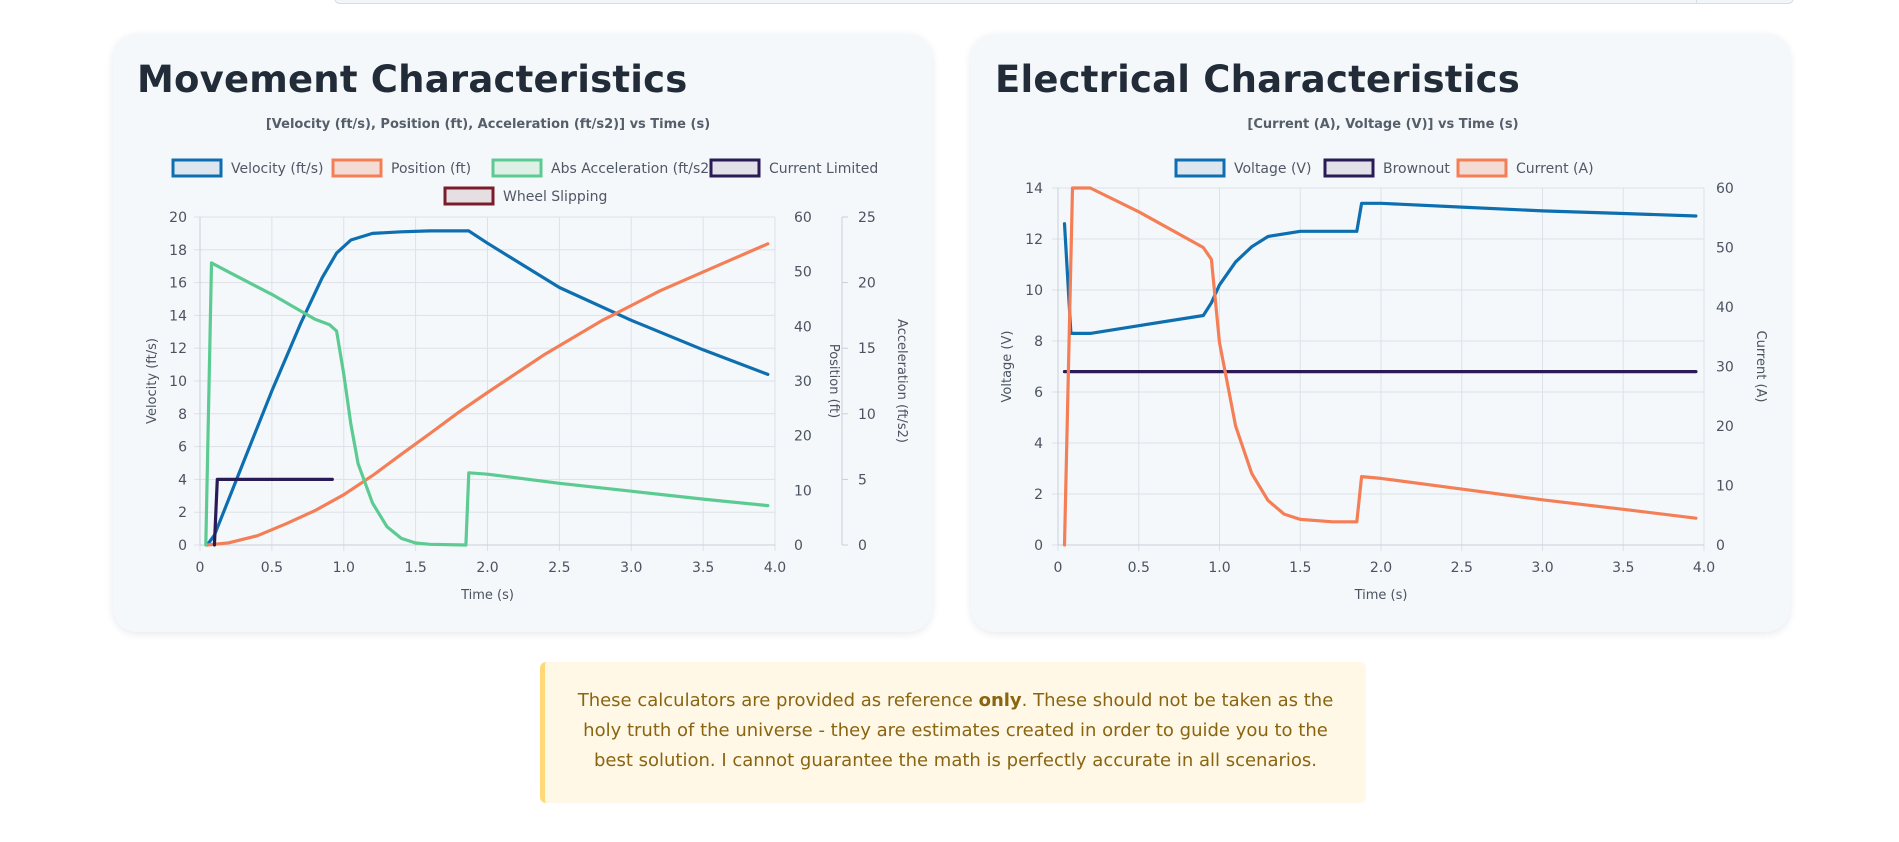 The height and width of the screenshot is (842, 1899). I want to click on legend-item: Velocity (ft/s), so click(247, 168).